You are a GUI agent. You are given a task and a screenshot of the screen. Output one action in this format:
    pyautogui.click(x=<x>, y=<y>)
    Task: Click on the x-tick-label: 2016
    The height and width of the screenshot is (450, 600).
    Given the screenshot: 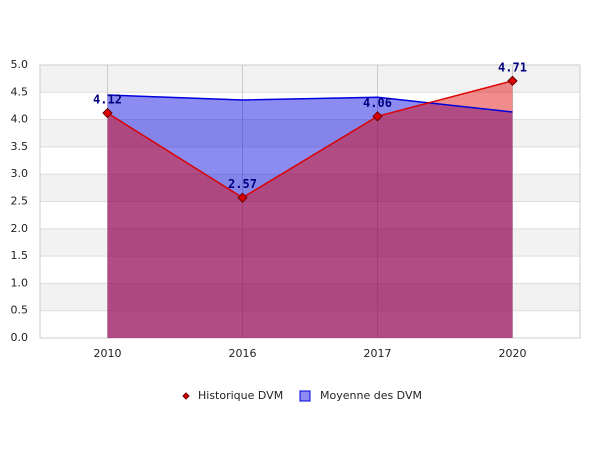 What is the action you would take?
    pyautogui.click(x=243, y=353)
    